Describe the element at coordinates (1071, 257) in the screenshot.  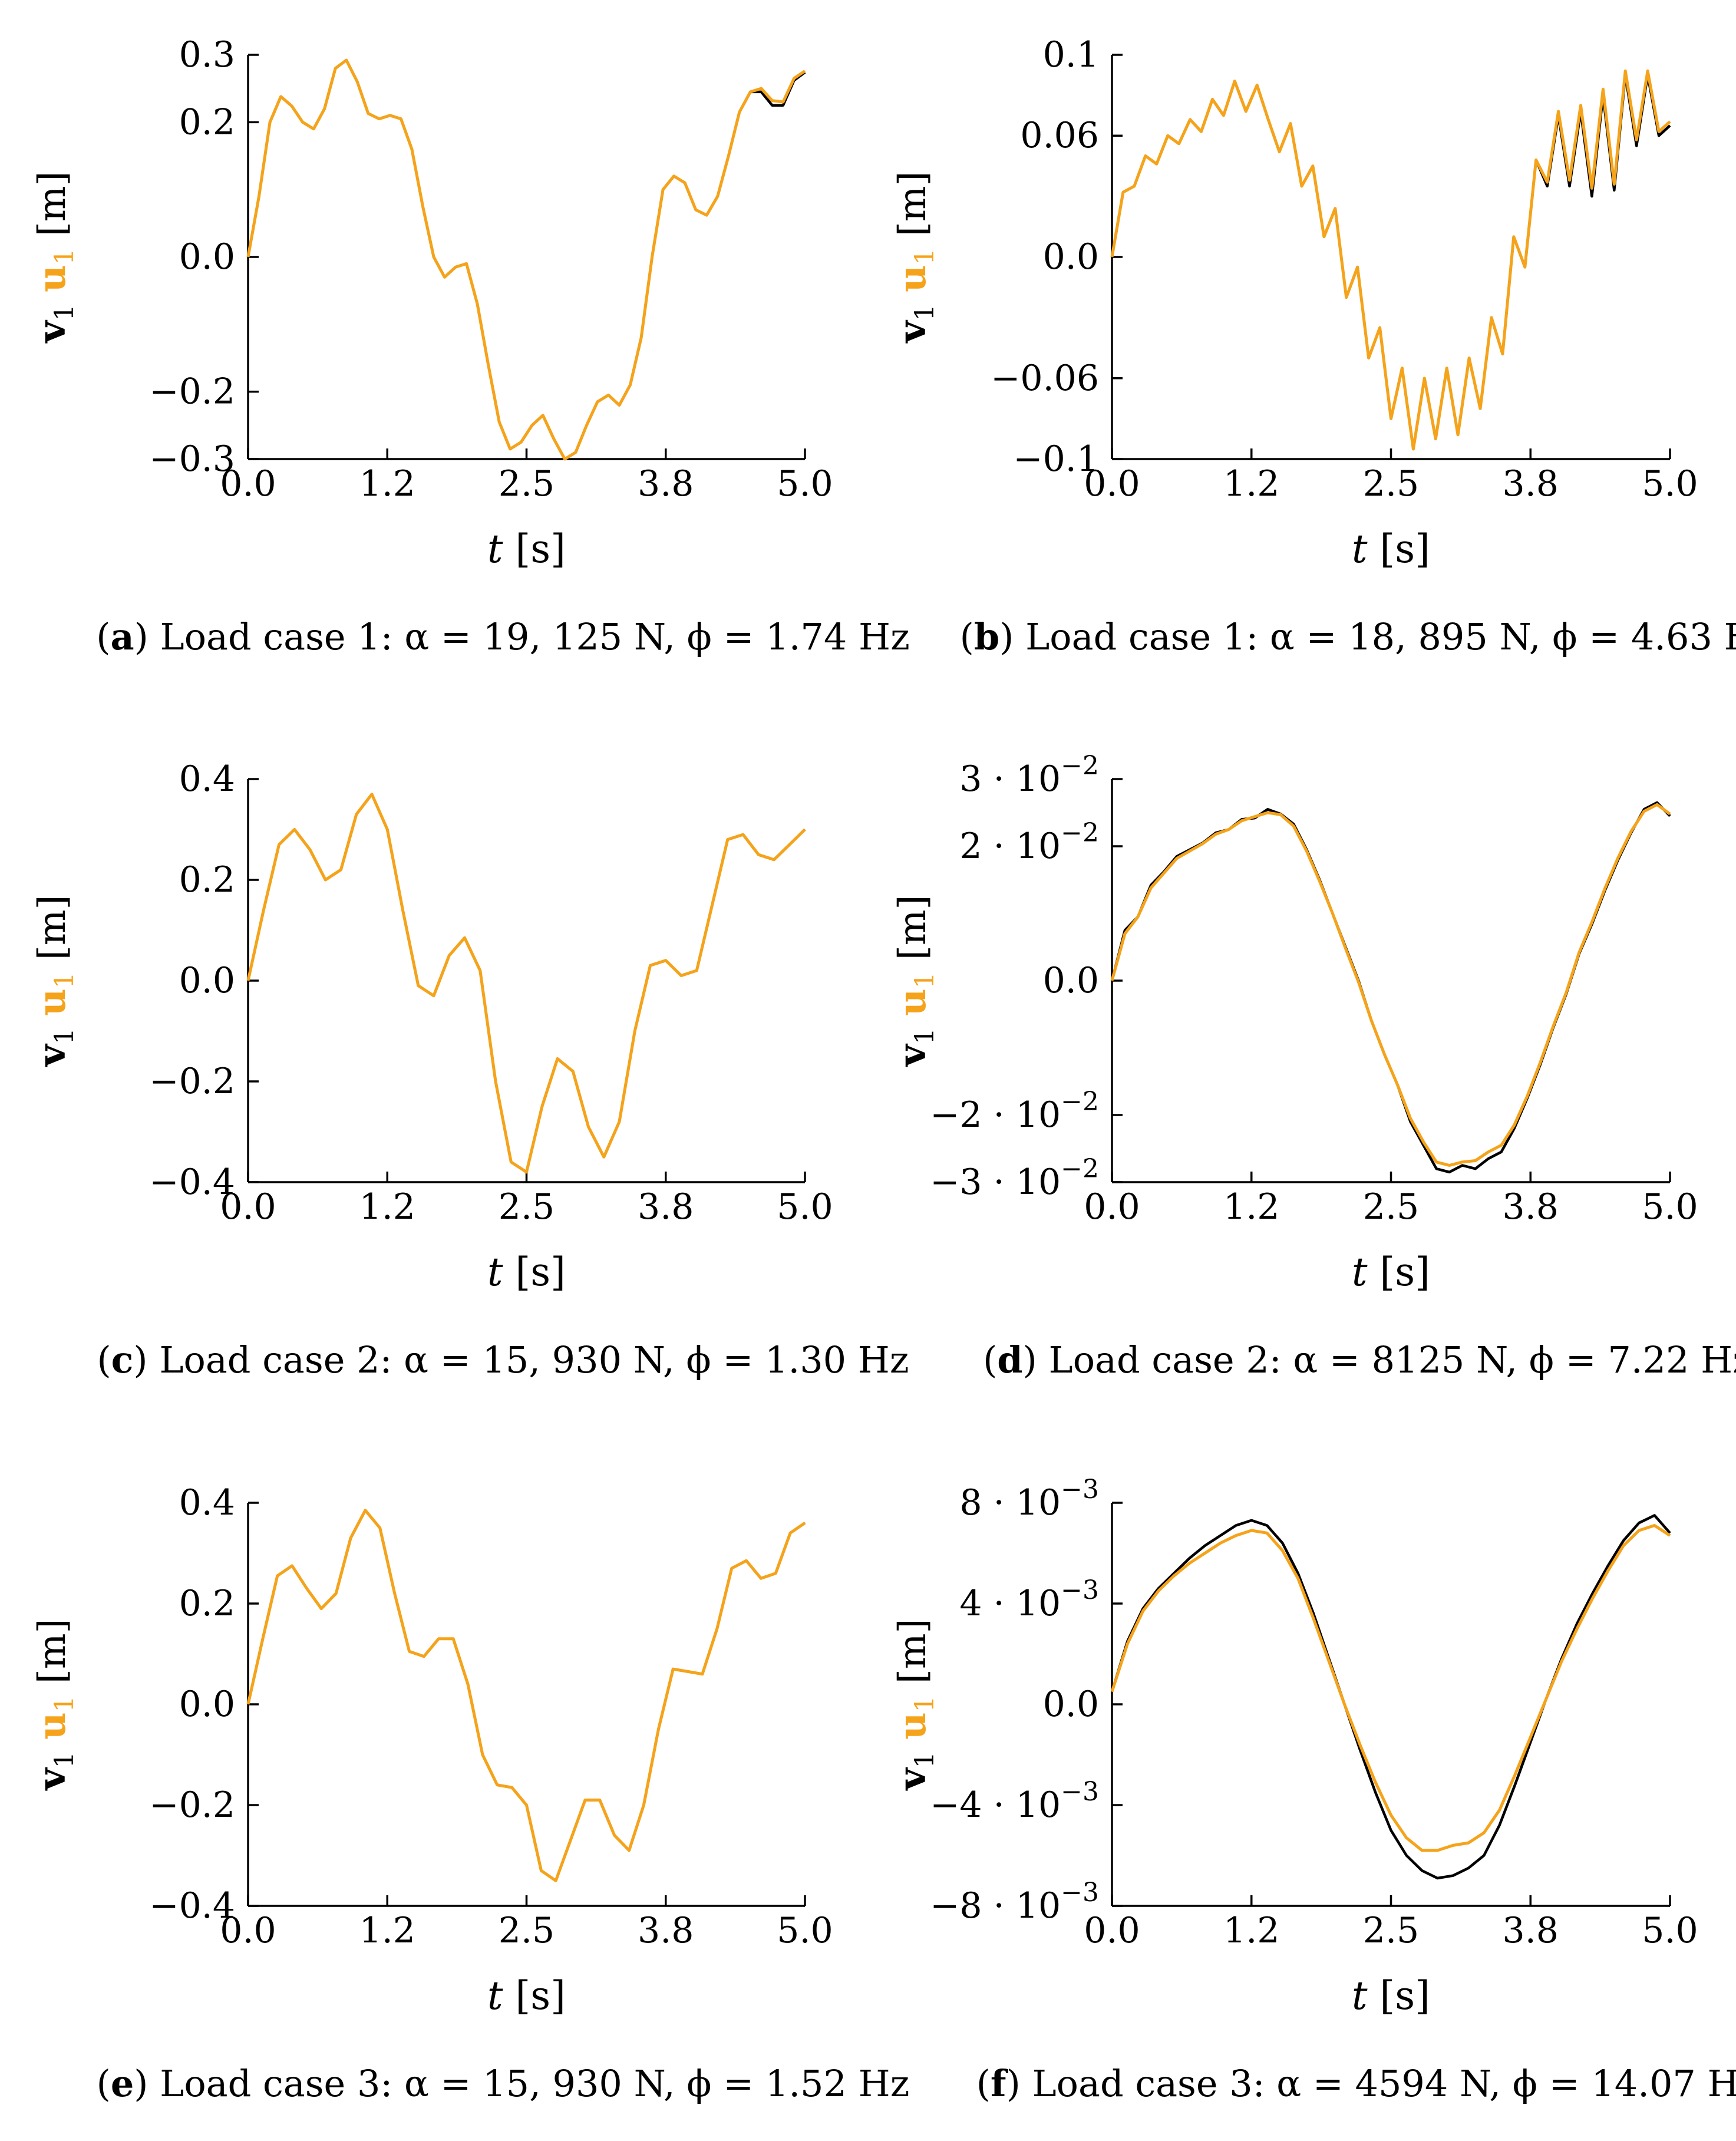
I see `y-tick-label: 0.0` at that location.